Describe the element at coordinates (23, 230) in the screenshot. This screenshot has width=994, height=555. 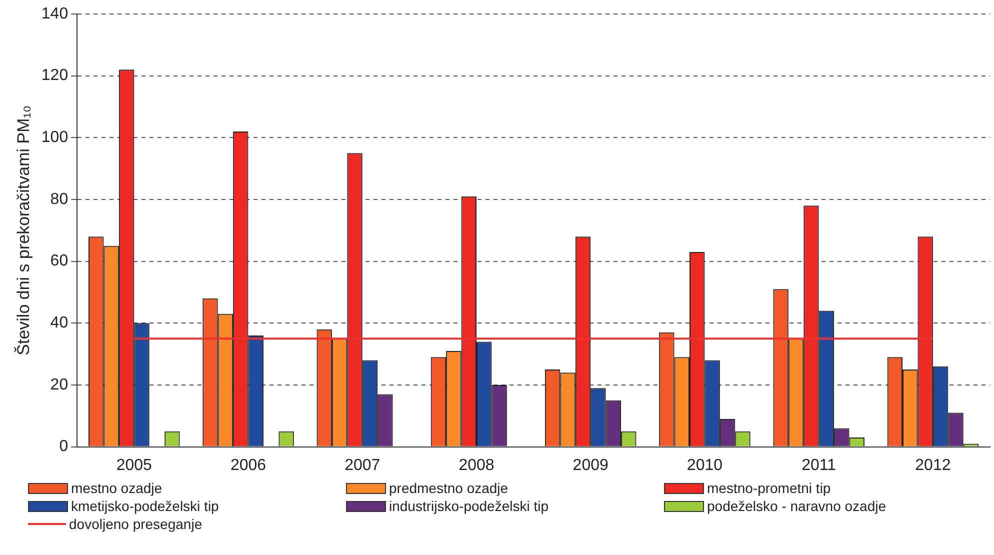
I see `y-axis-title: Število dni s prekoračitvami PM₁₀` at that location.